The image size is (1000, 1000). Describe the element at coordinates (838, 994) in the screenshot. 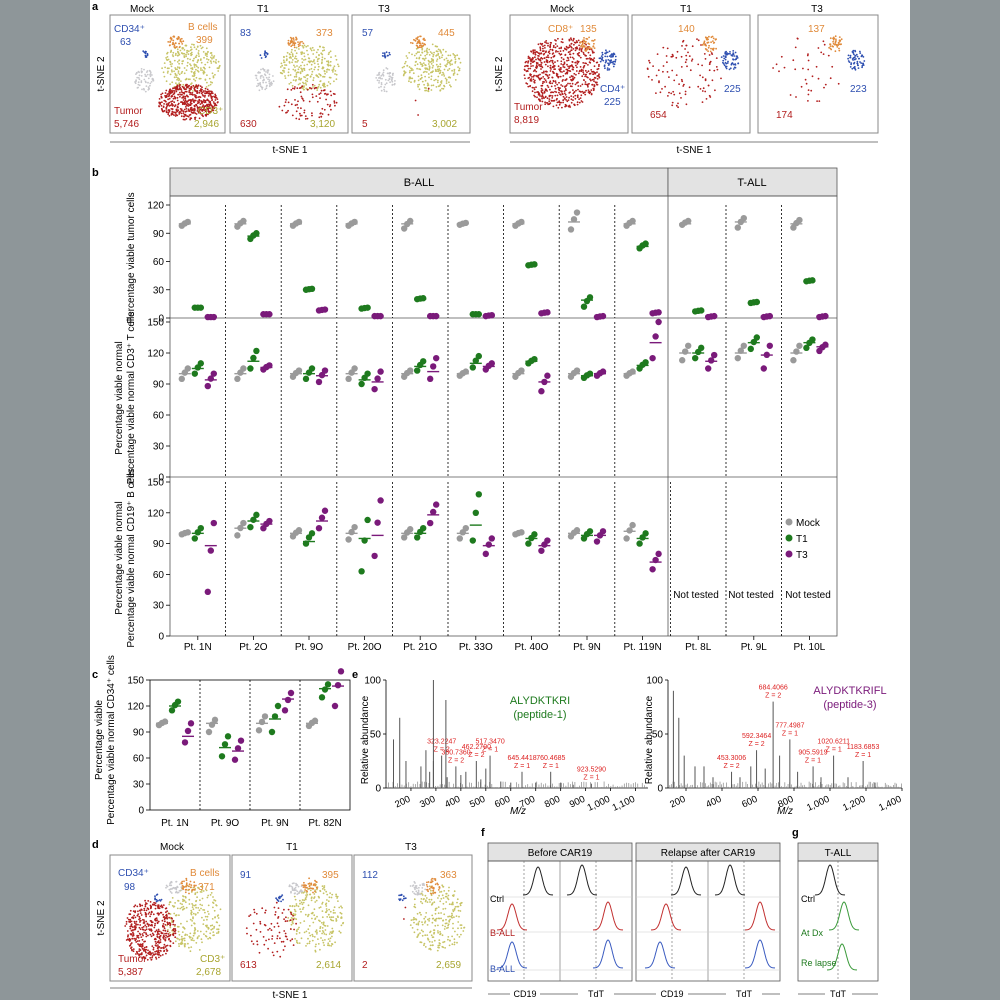

I see `g-xlabel: TdT` at that location.